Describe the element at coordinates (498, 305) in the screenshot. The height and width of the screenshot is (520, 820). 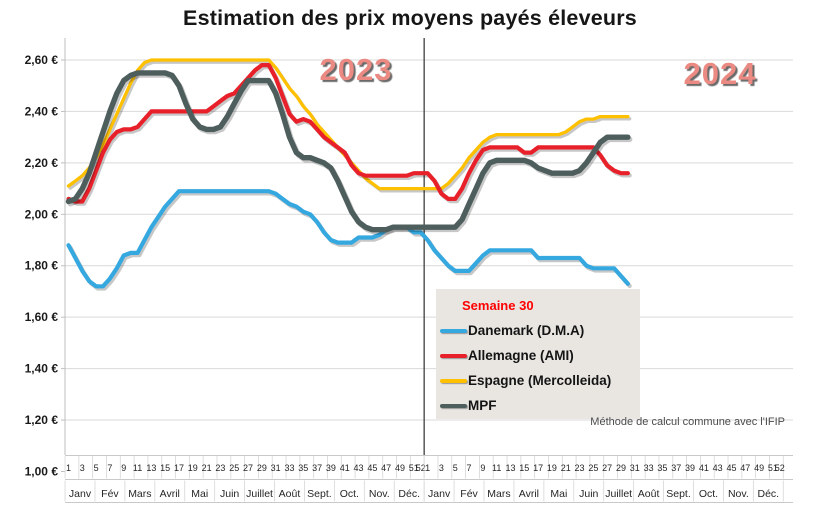
I see `legend-week-annotation: Semaine 30` at that location.